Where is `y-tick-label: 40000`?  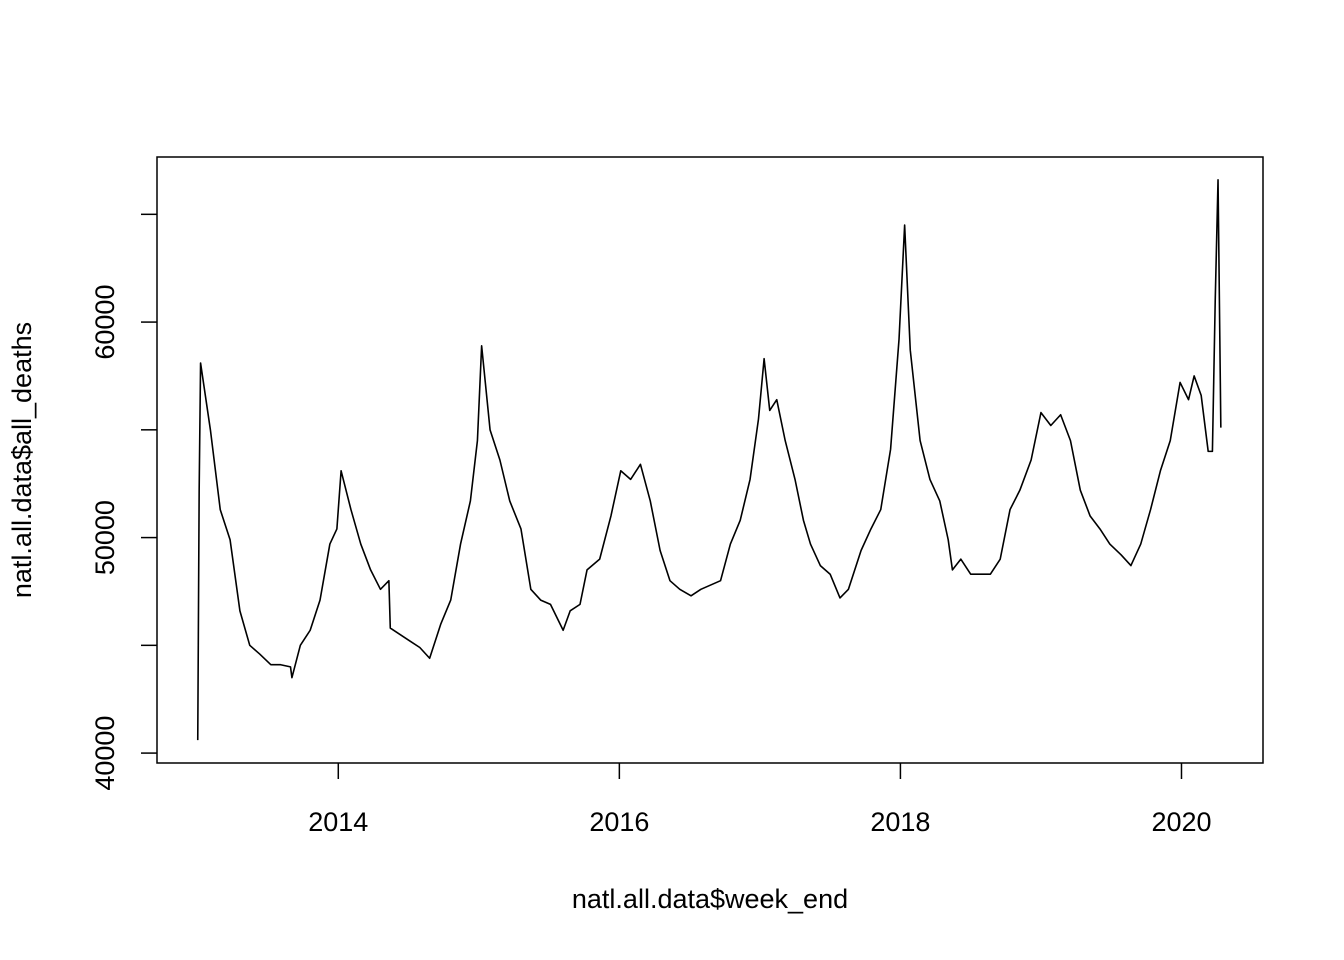
y-tick-label: 40000 is located at coordinates (105, 753).